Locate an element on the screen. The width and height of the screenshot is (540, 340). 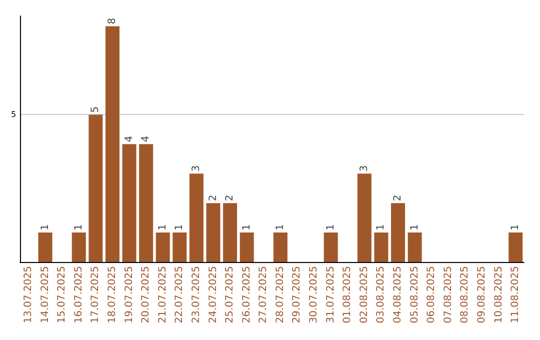
x-tick-label: 04.08.2025 is located at coordinates (398, 295).